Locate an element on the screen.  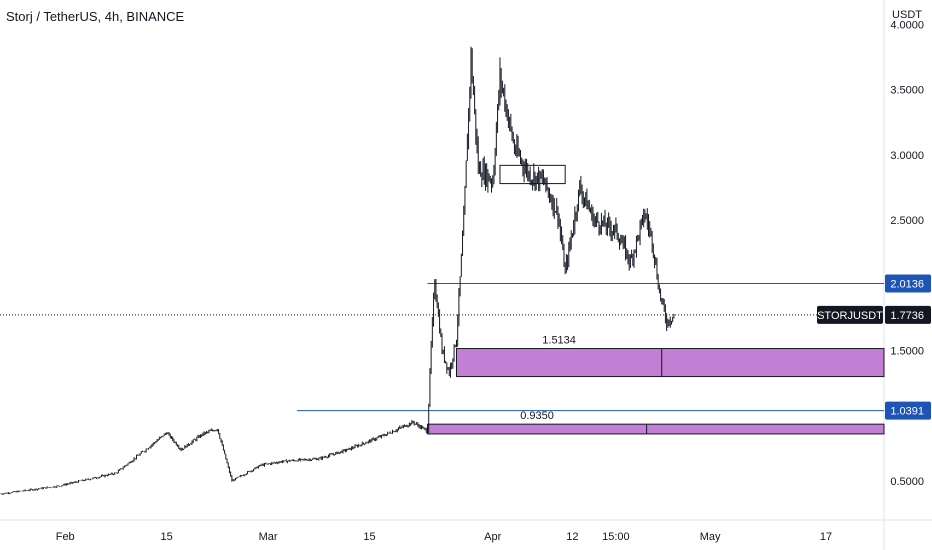
y-tick-label: 3.5000 is located at coordinates (907, 91).